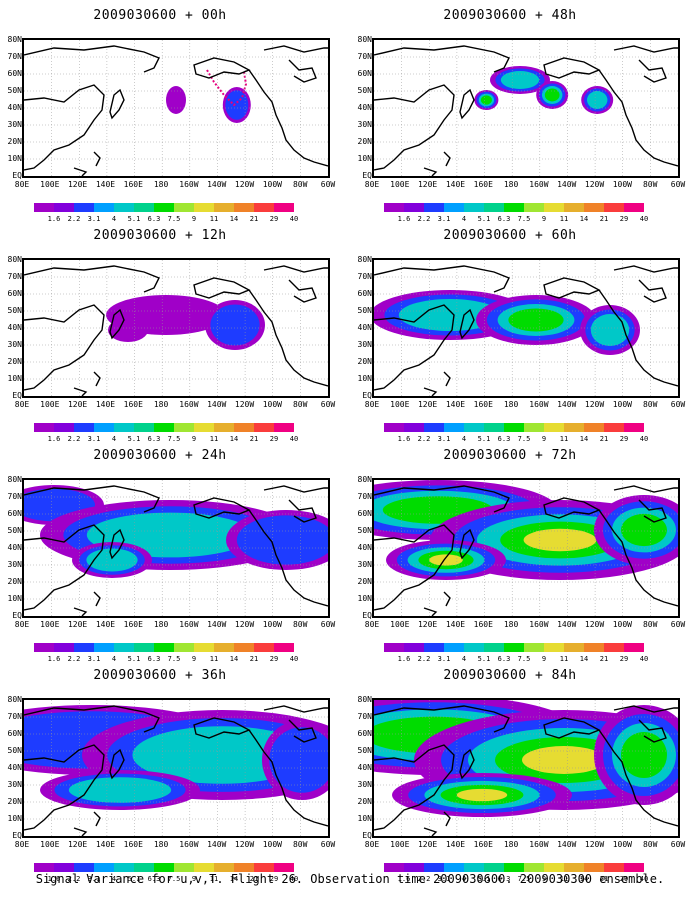 The image size is (700, 900). What do you see at coordinates (74, 879) in the screenshot?
I see `colorbar-label: 2.2` at bounding box center [74, 879].